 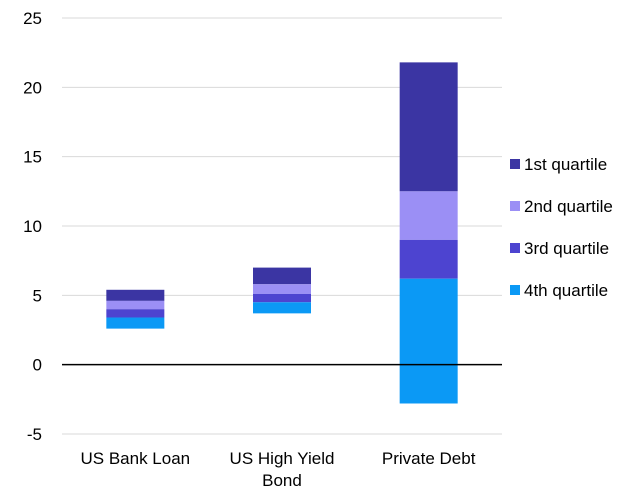 What do you see at coordinates (37, 295) in the screenshot?
I see `y-tick-label: 5` at bounding box center [37, 295].